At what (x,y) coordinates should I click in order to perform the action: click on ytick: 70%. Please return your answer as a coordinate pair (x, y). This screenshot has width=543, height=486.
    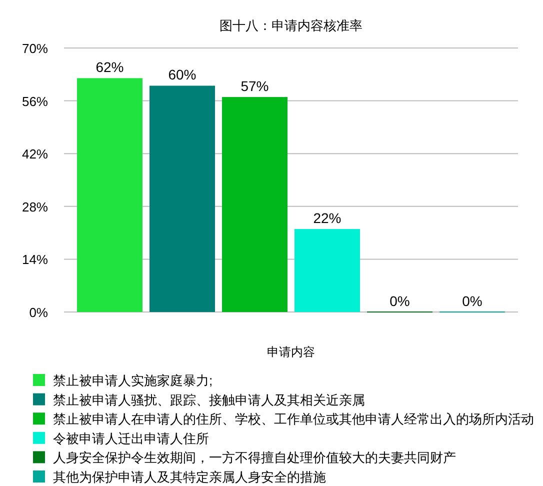
    Looking at the image, I should click on (35, 48).